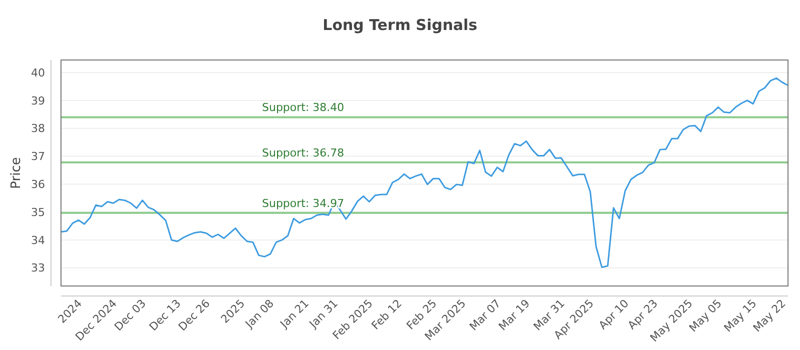  Describe the element at coordinates (38, 157) in the screenshot. I see `y-tick-label: 37` at that location.